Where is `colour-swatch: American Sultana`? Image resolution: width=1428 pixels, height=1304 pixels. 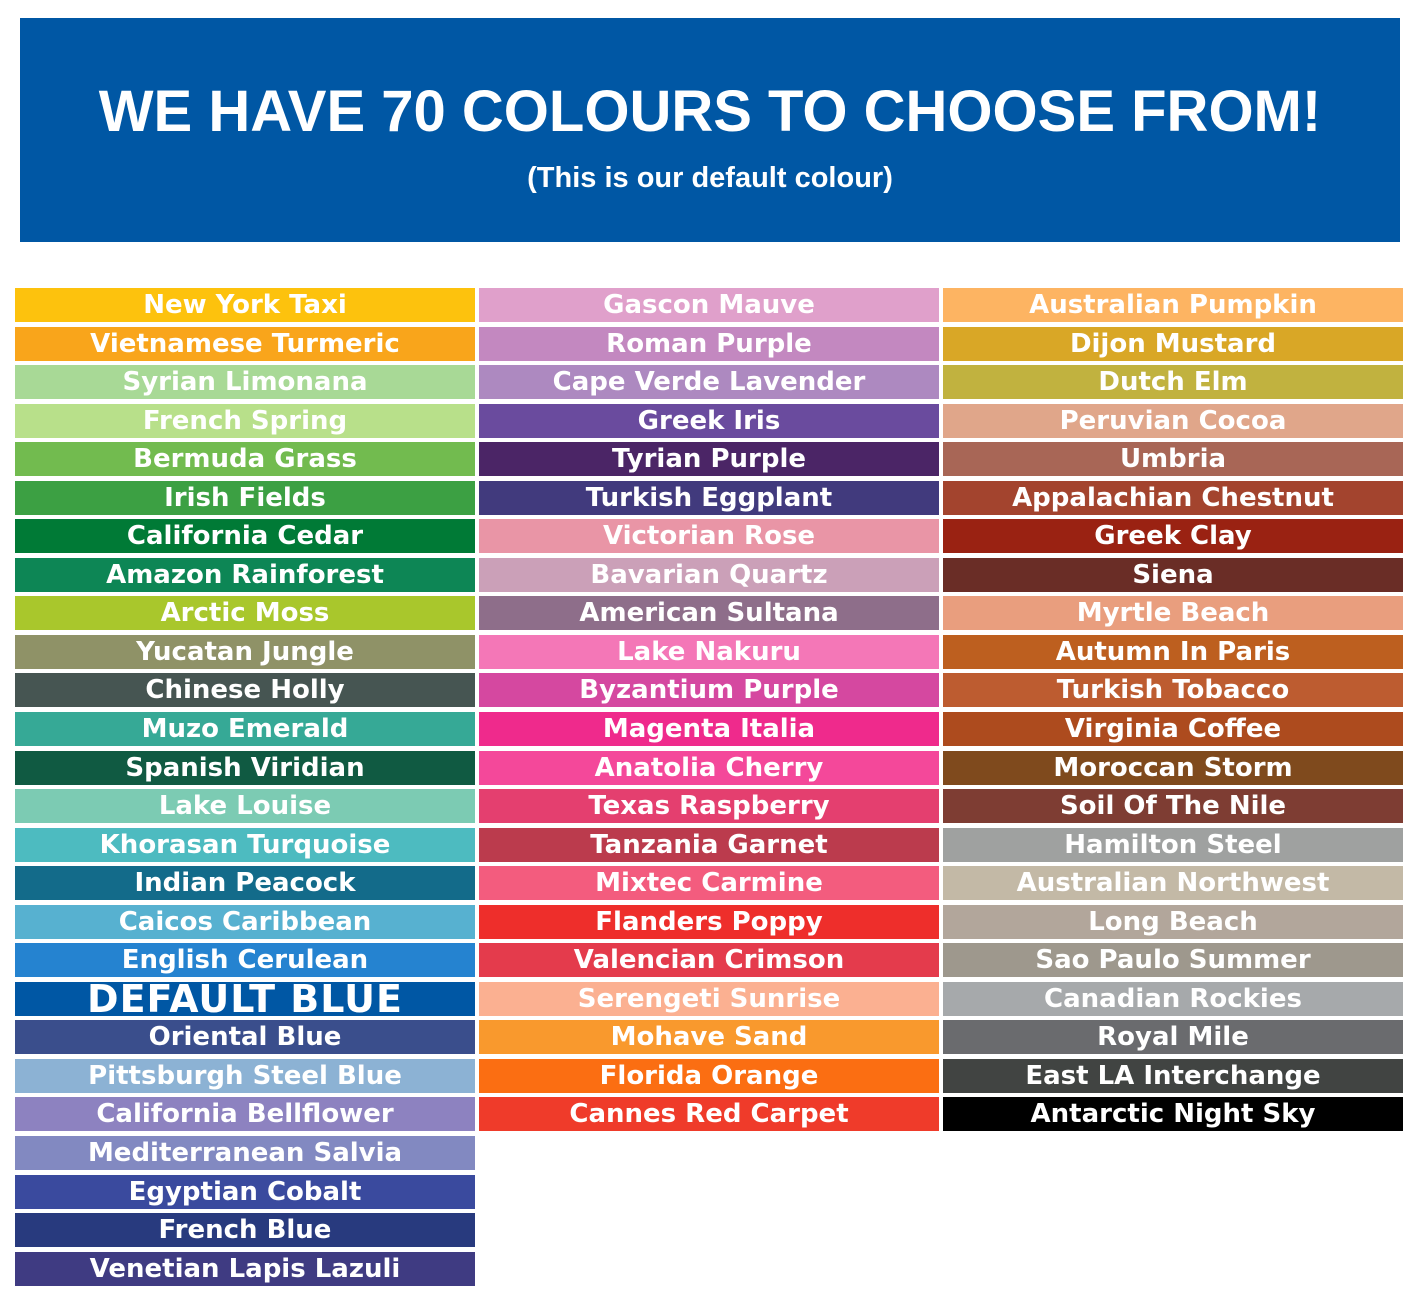
colour-swatch: American Sultana is located at coordinates (709, 613).